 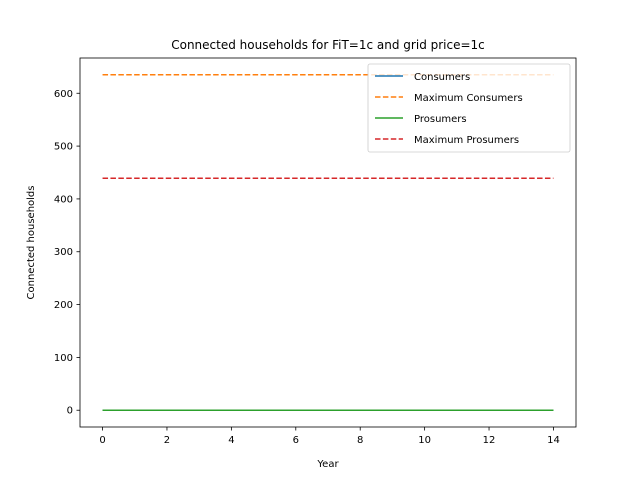 What do you see at coordinates (440, 119) in the screenshot?
I see `legend-label: Prosumers` at bounding box center [440, 119].